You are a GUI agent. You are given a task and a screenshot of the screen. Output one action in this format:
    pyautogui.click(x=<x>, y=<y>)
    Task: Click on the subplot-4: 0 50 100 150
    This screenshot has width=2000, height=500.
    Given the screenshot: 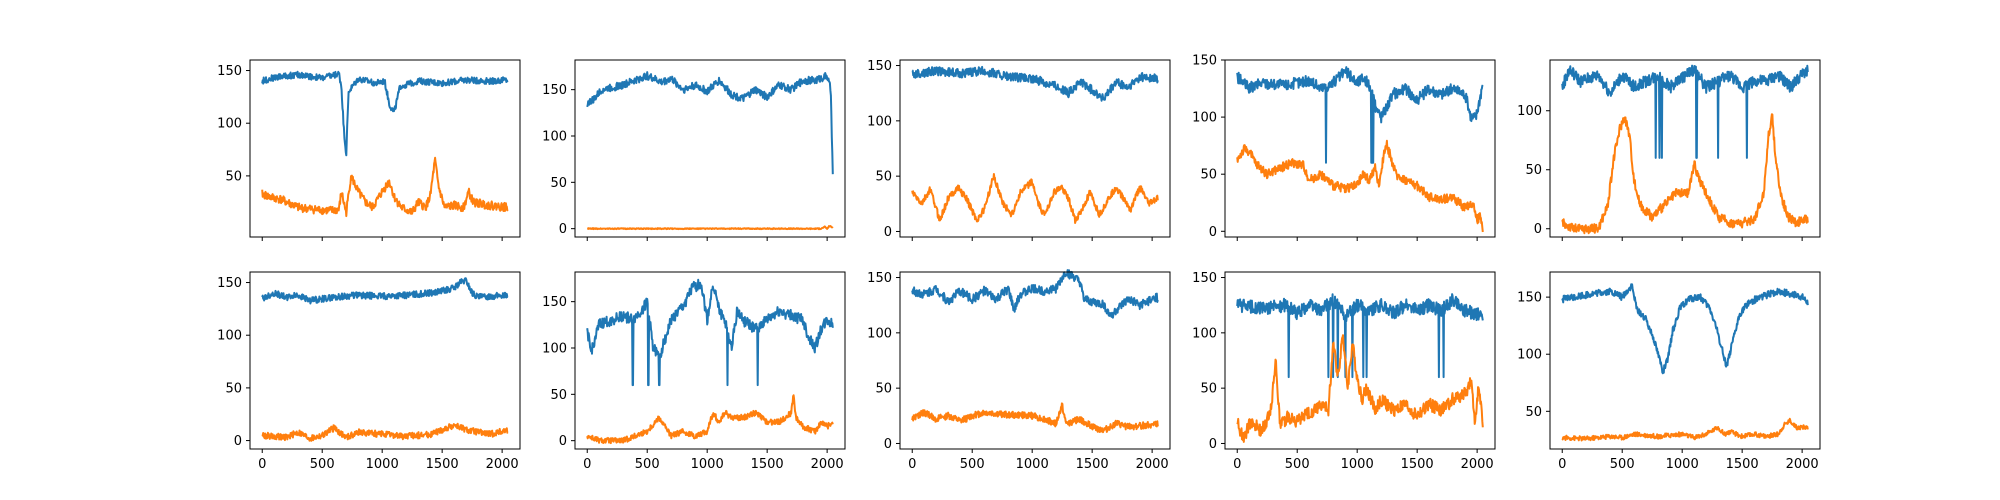 What is the action you would take?
    pyautogui.click(x=1344, y=147)
    